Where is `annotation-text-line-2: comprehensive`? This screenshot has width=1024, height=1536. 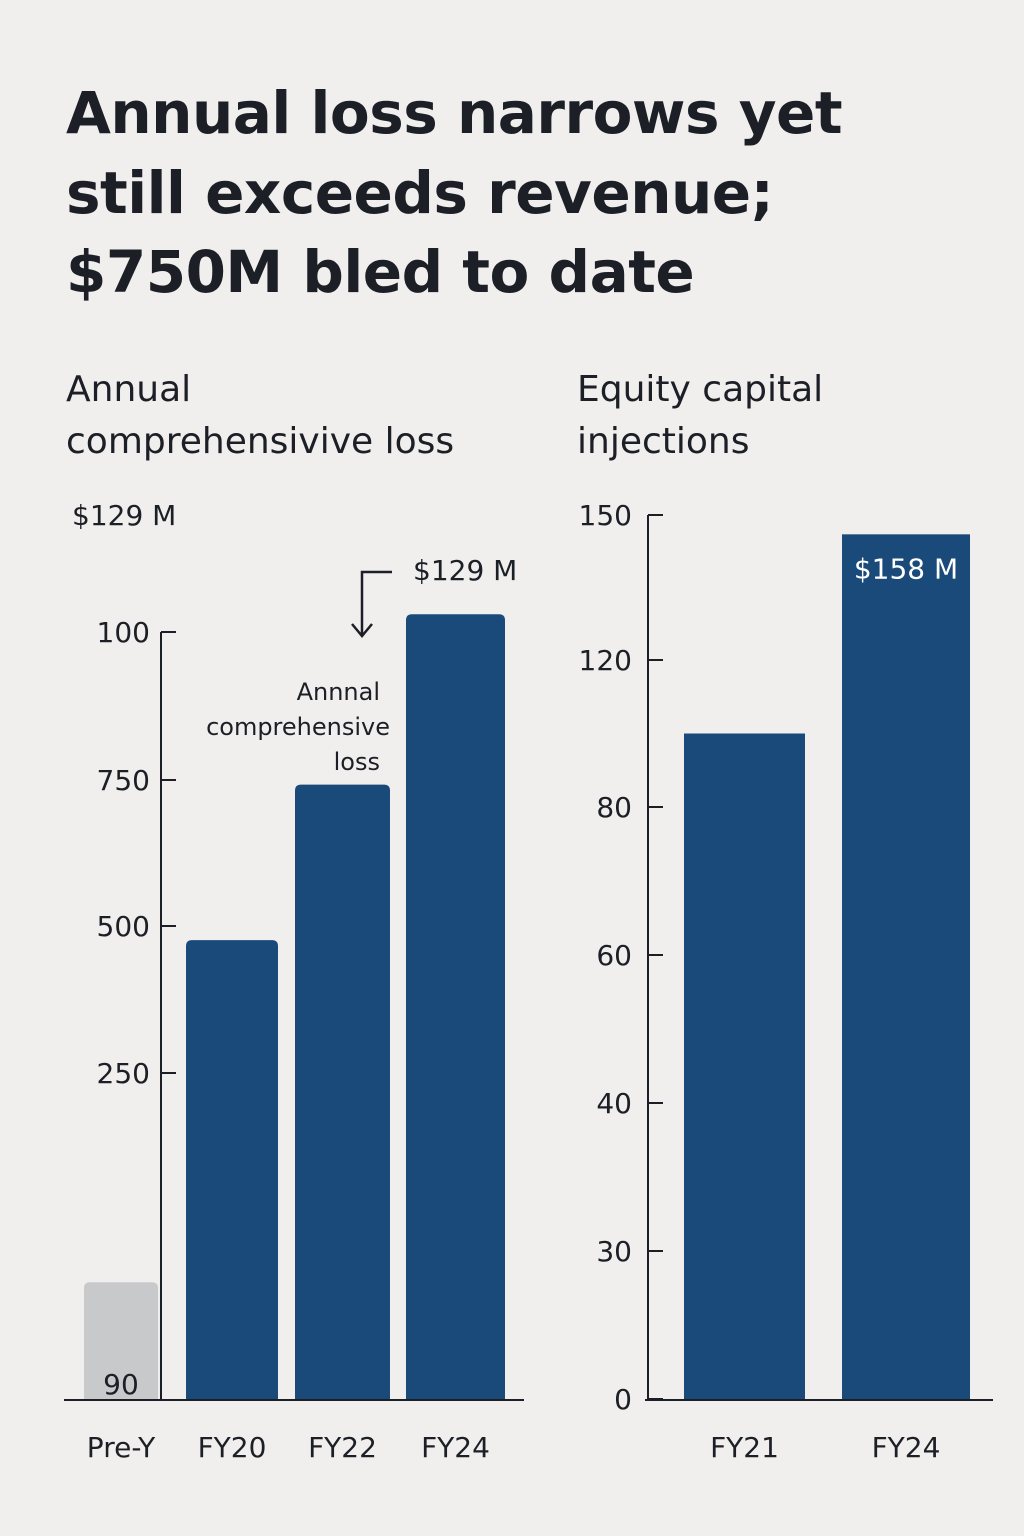 annotation-text-line-2: comprehensive is located at coordinates (298, 727).